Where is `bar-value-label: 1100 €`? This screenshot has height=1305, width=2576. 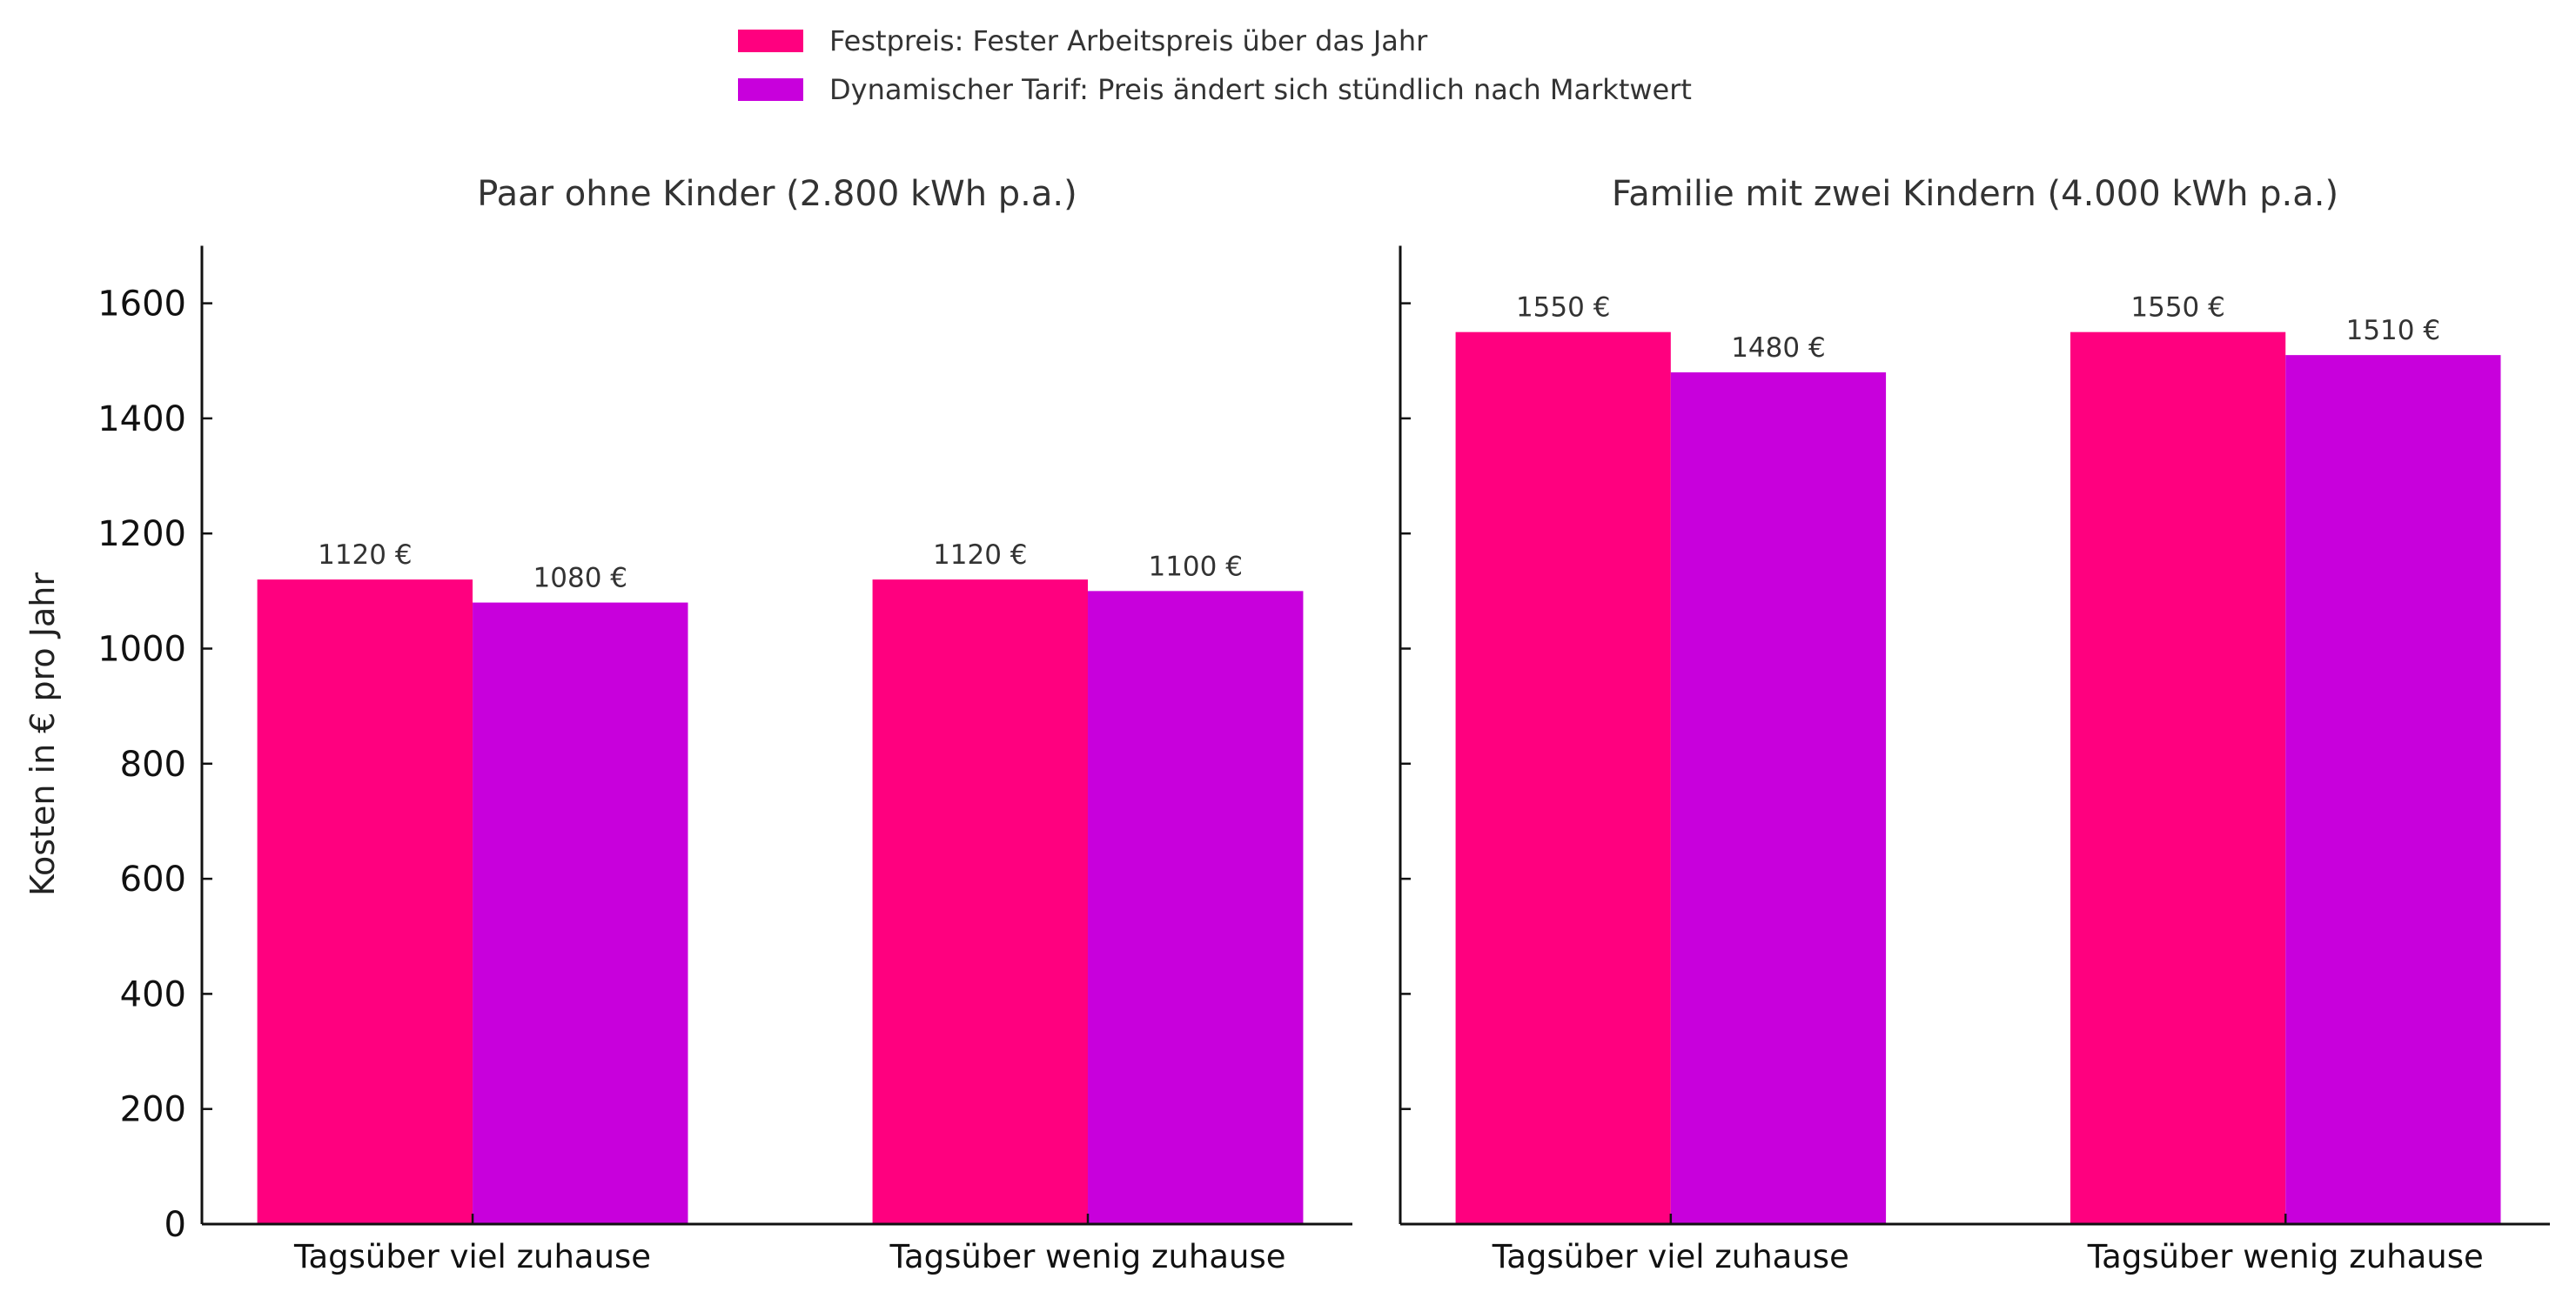
bar-value-label: 1100 € is located at coordinates (1195, 566).